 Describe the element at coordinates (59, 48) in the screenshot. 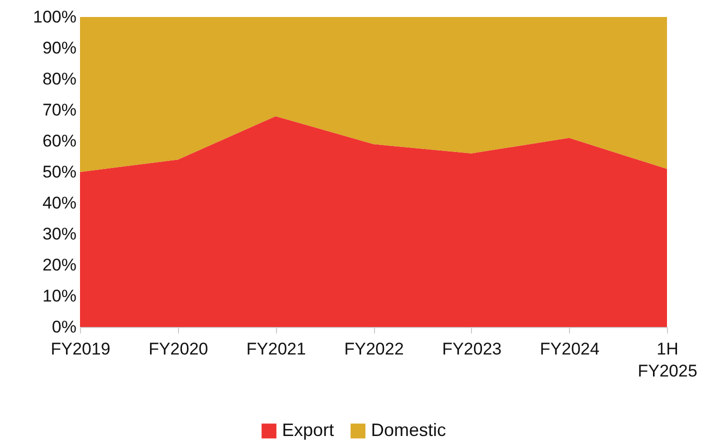

I see `y-tick-label: 90%` at that location.